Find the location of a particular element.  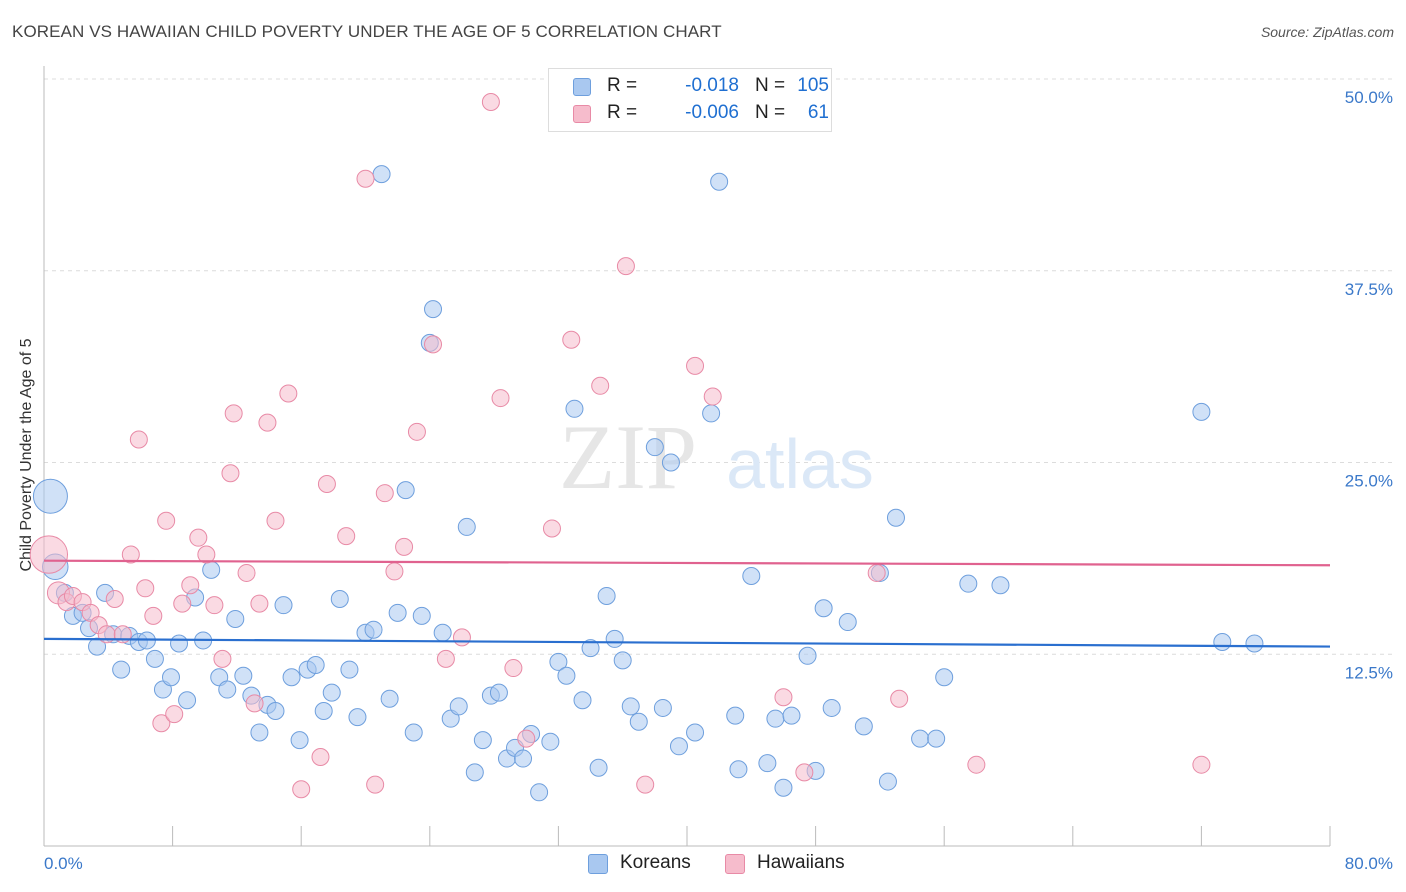

n-label: N = is located at coordinates (770, 85).